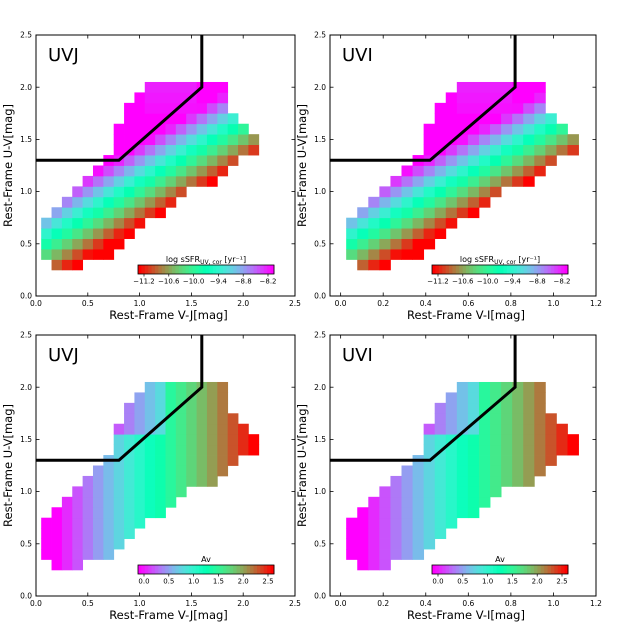  I want to click on colorbar-tick-label: 2.0, so click(243, 582).